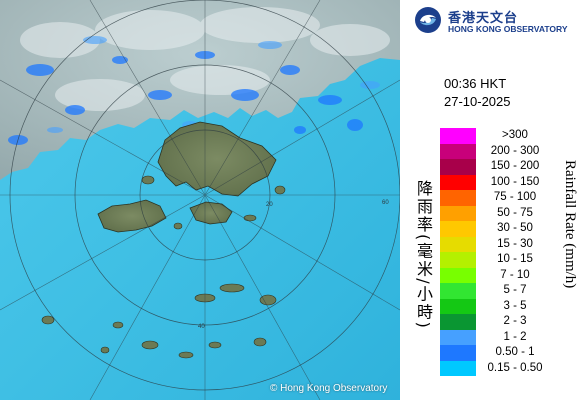 Image resolution: width=577 pixels, height=400 pixels. Describe the element at coordinates (515, 336) in the screenshot. I see `legend-label: 1 - 2` at that location.